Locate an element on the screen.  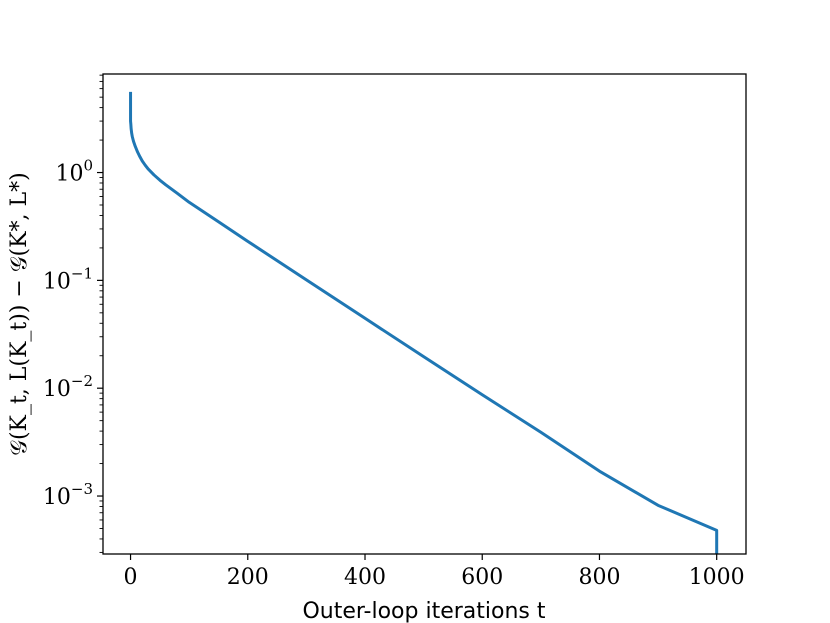
x-tick-label: 600 is located at coordinates (482, 577).